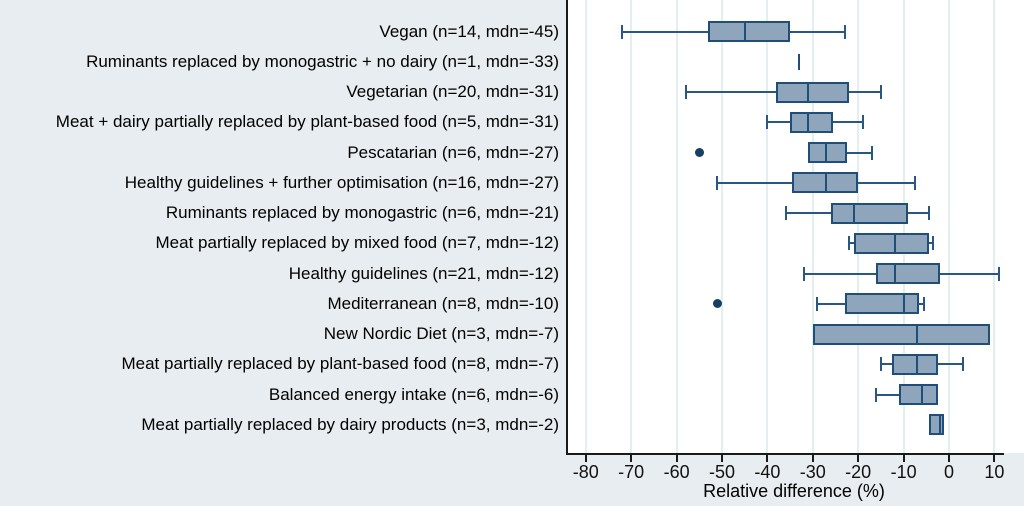 The height and width of the screenshot is (506, 1024). I want to click on category-label: Pescatarian (n=6, mdn=-27), so click(453, 152).